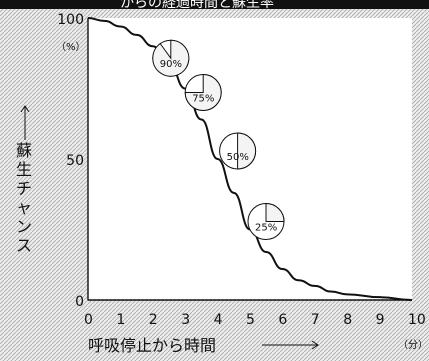 The image size is (429, 361). I want to click on pie-marker: 75%, so click(203, 92).